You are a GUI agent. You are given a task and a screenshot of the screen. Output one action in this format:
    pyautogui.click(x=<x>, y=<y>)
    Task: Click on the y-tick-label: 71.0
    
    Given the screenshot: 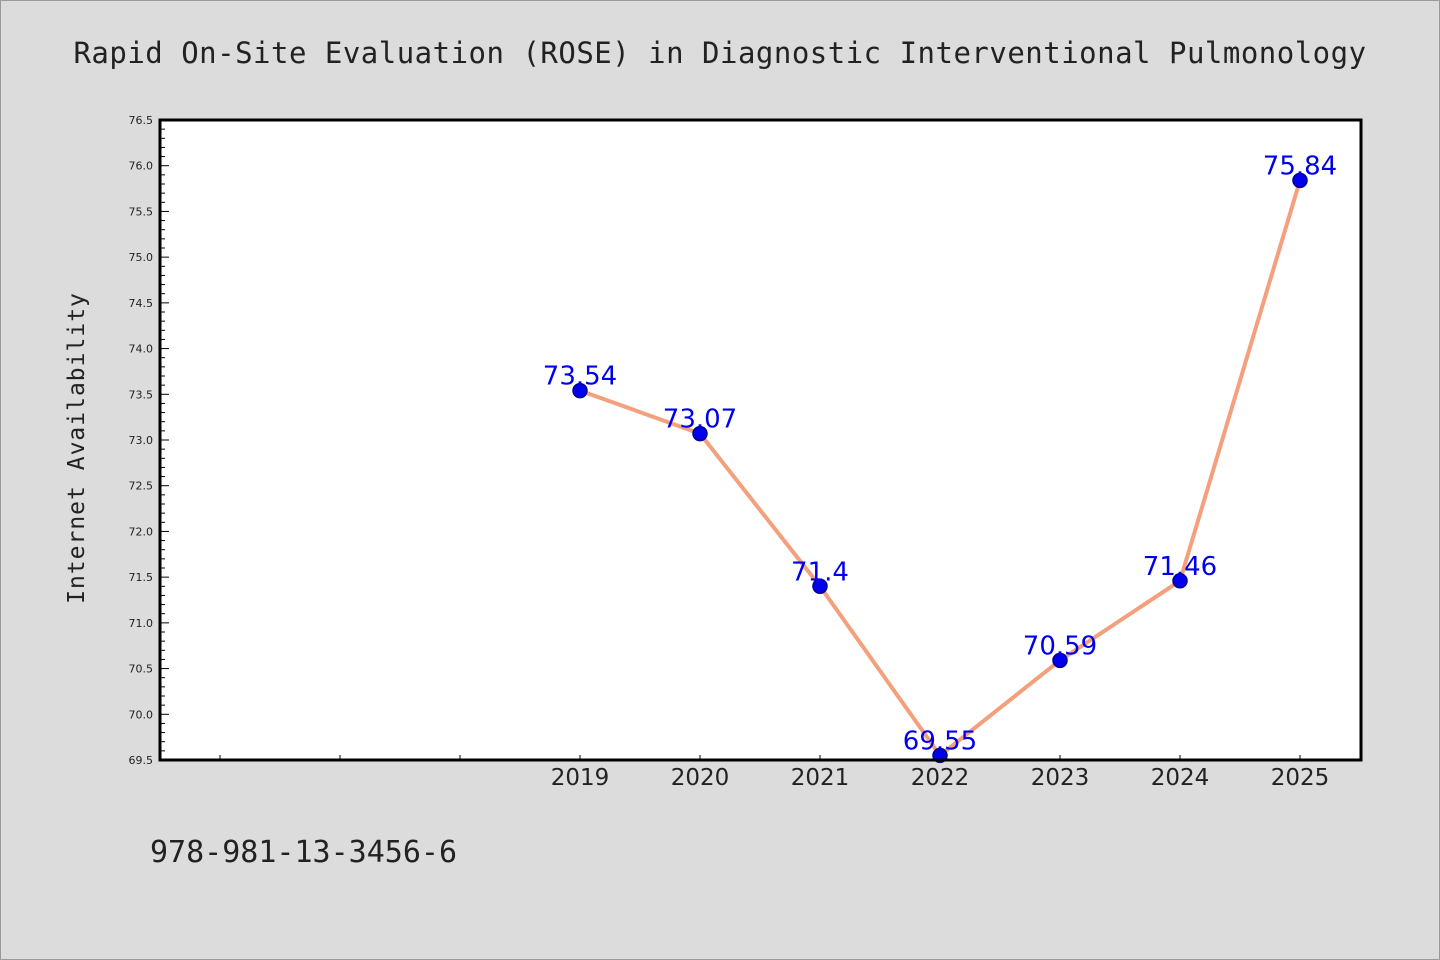 What is the action you would take?
    pyautogui.click(x=141, y=623)
    